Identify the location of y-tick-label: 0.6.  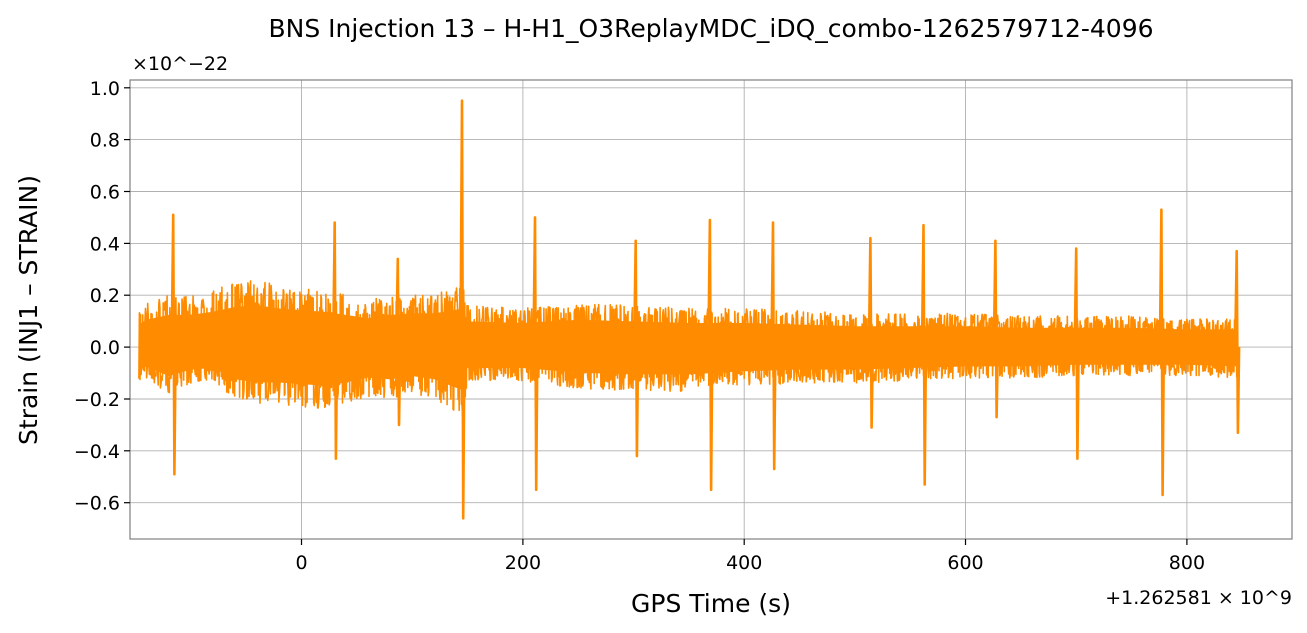
(105, 193).